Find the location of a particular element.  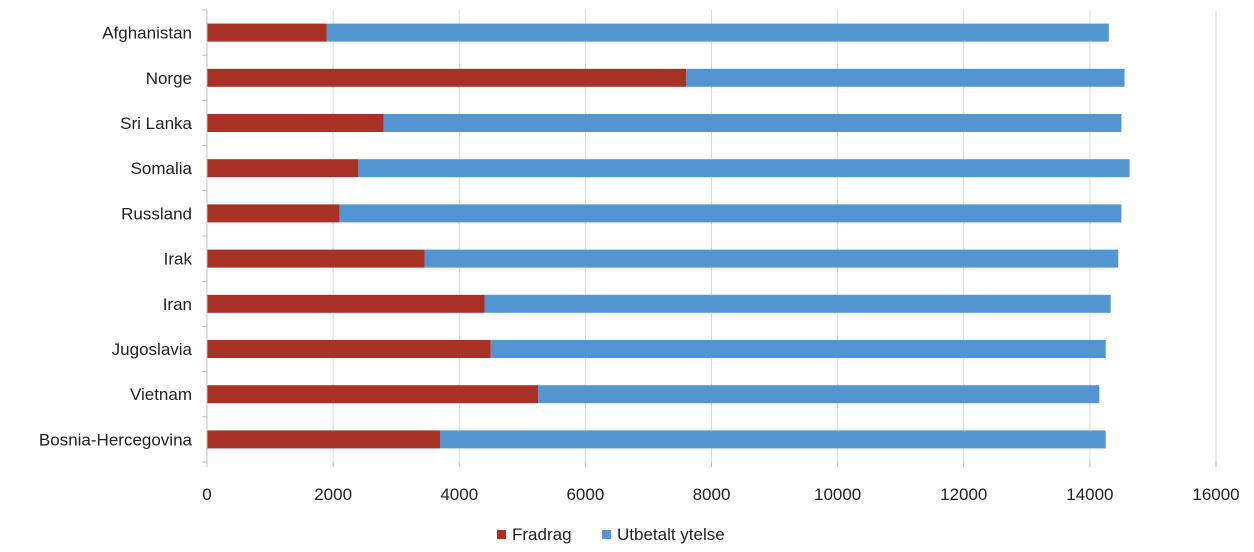

category-label: Russland is located at coordinates (156, 213).